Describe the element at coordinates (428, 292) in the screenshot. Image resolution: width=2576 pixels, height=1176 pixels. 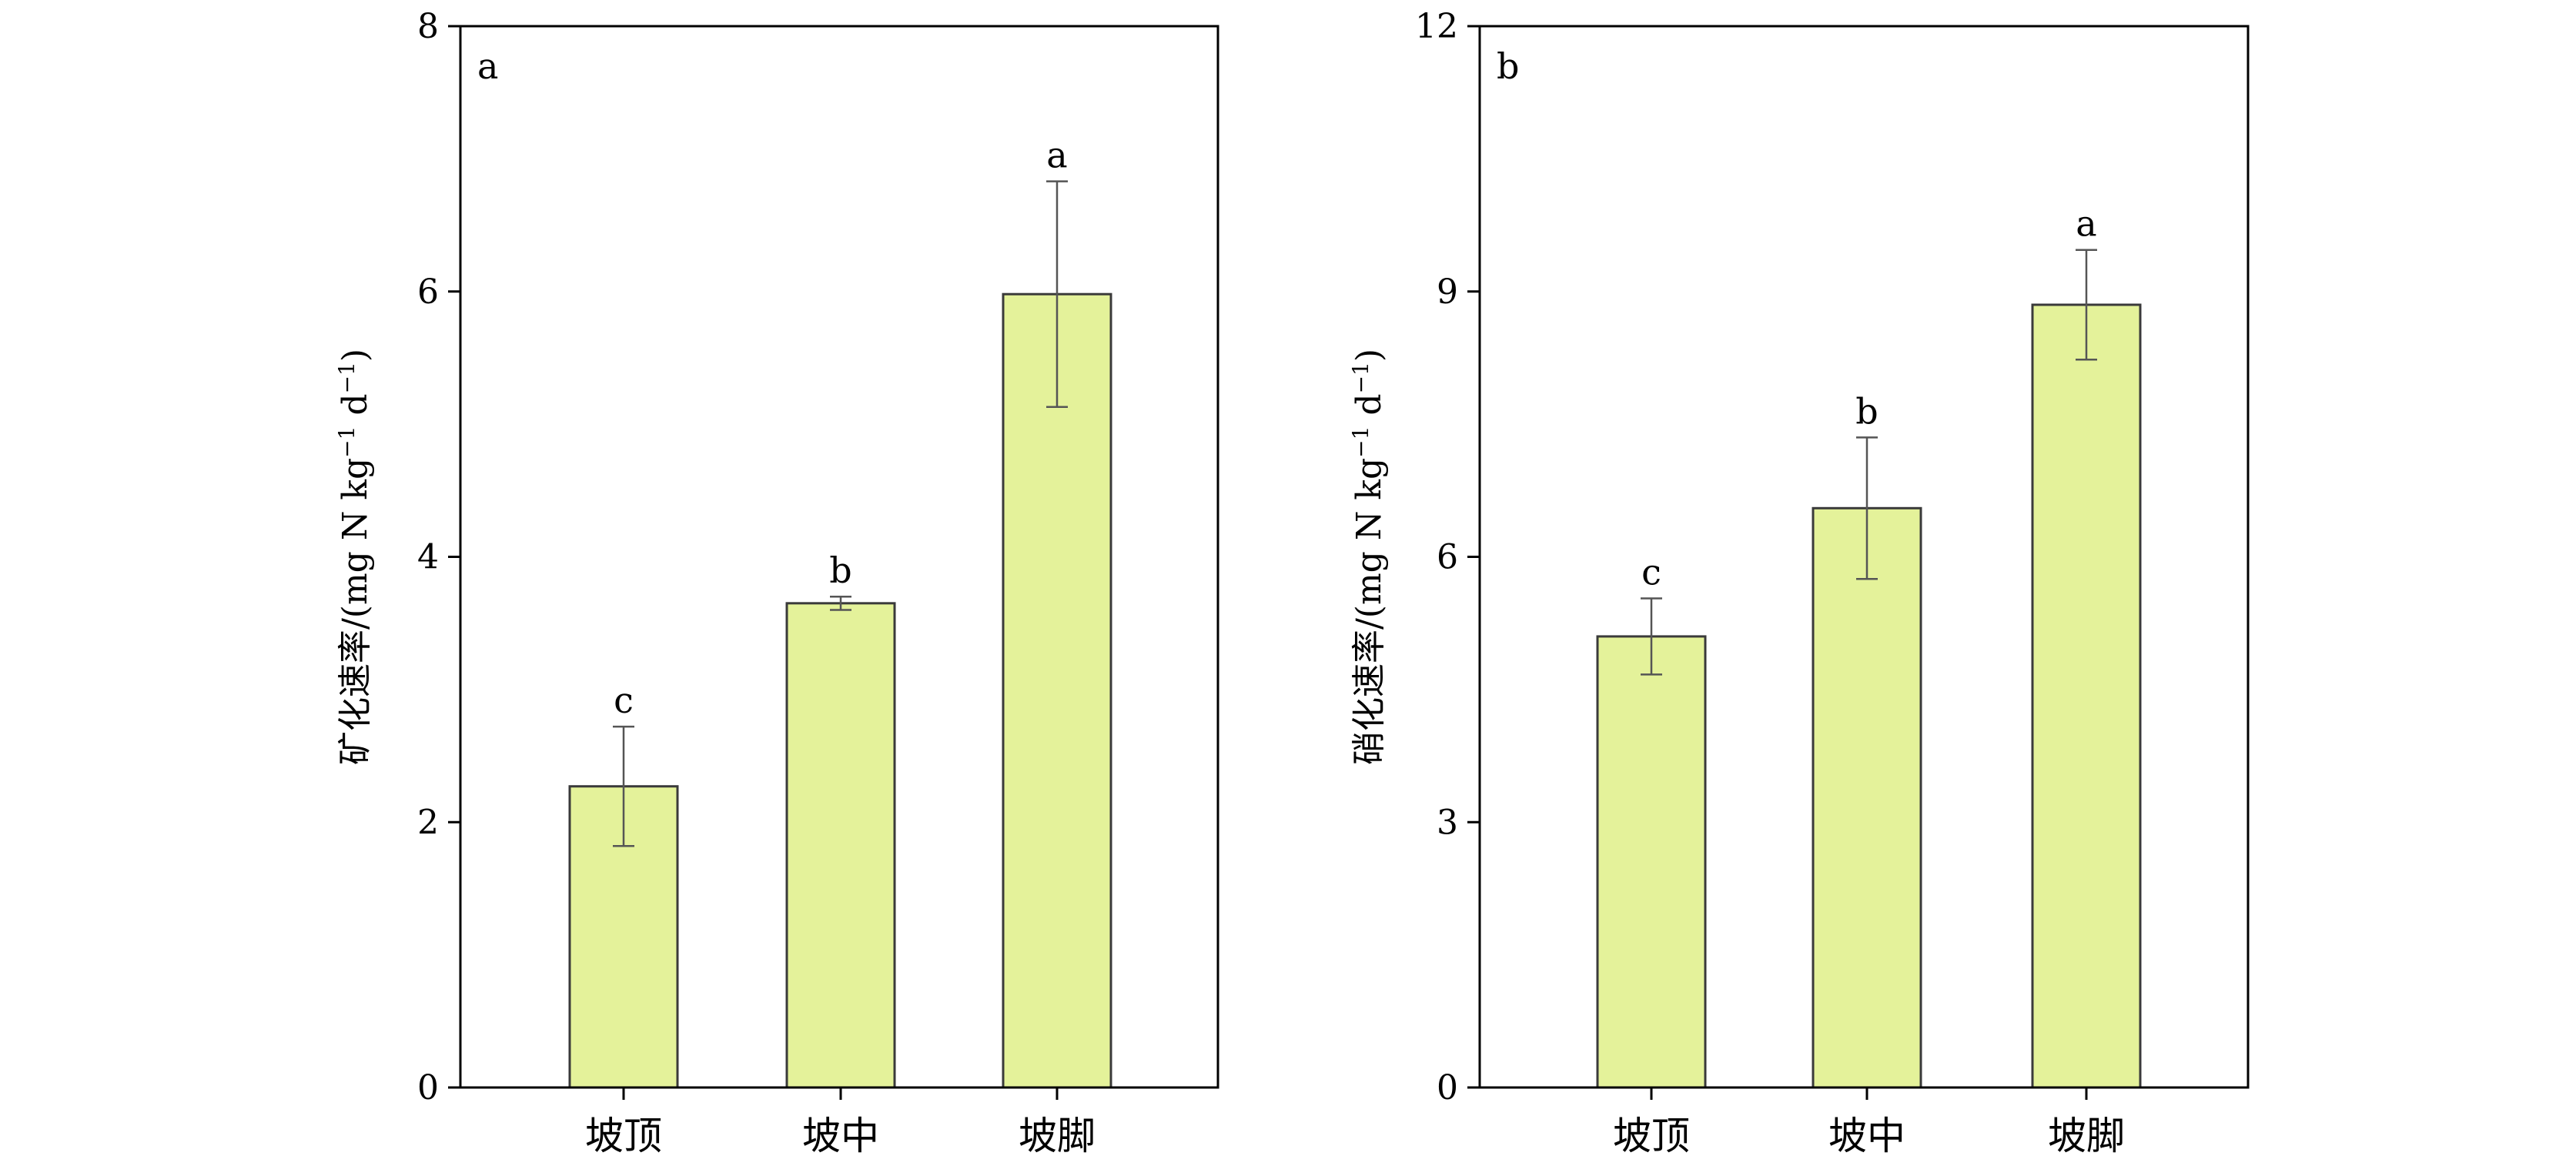
I see `y-tick-label-4: 6` at that location.